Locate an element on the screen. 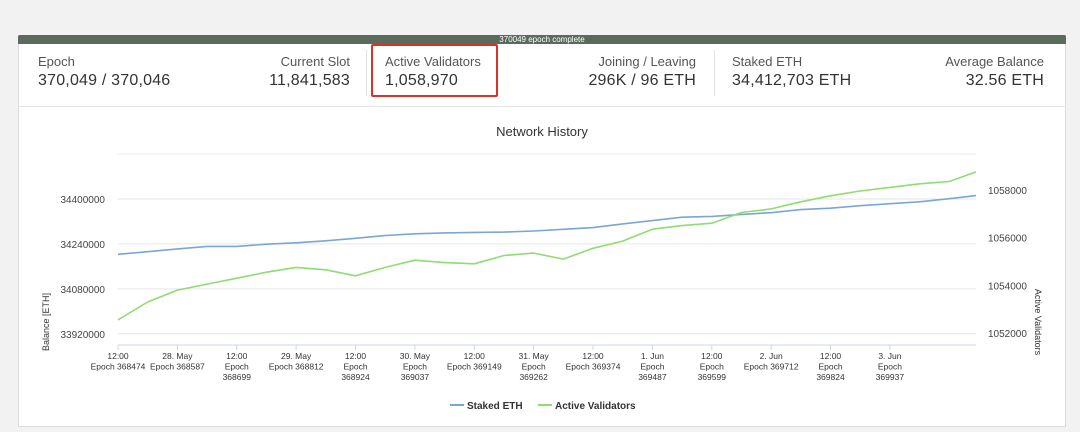  stat-average-balance-label: Average Balance is located at coordinates (994, 61).